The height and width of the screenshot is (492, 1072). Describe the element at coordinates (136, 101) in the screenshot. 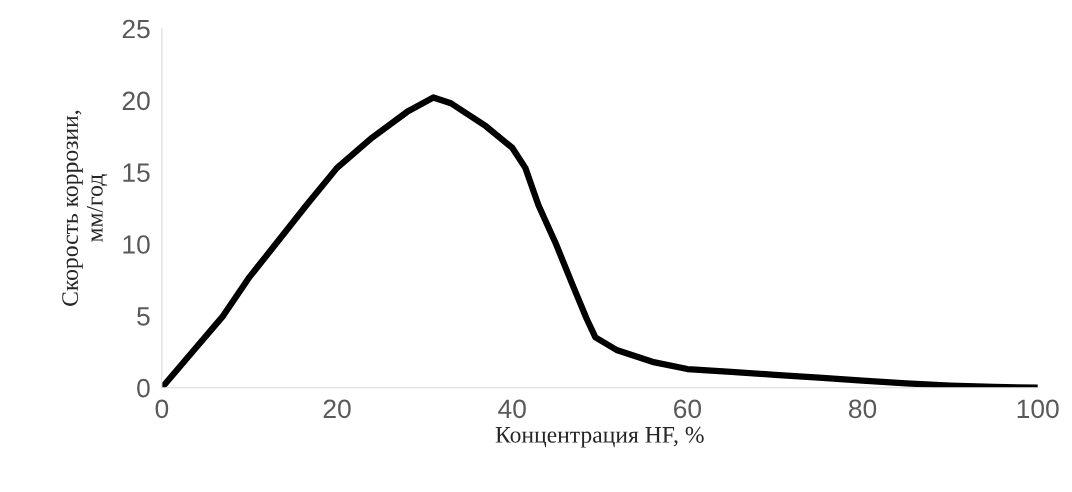

I see `y-tick-label: 20` at that location.